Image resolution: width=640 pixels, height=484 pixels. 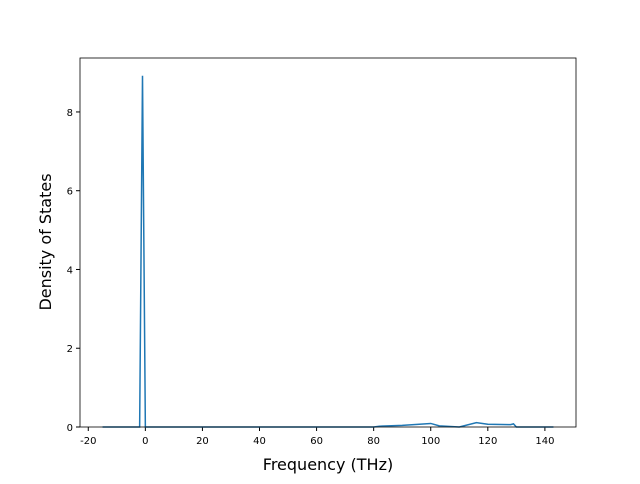 What do you see at coordinates (373, 441) in the screenshot?
I see `x-tick-label: 80` at bounding box center [373, 441].